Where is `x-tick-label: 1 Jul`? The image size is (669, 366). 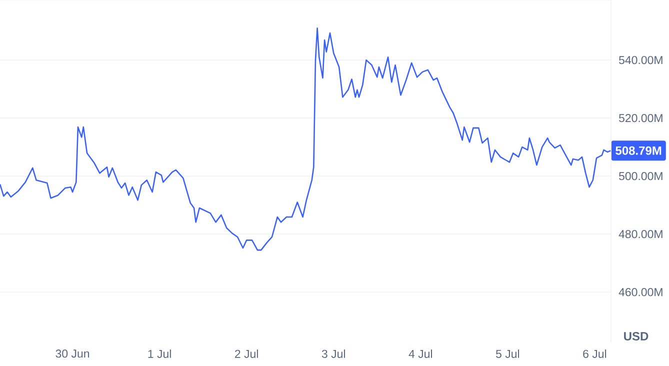
x-tick-label: 1 Jul is located at coordinates (159, 354).